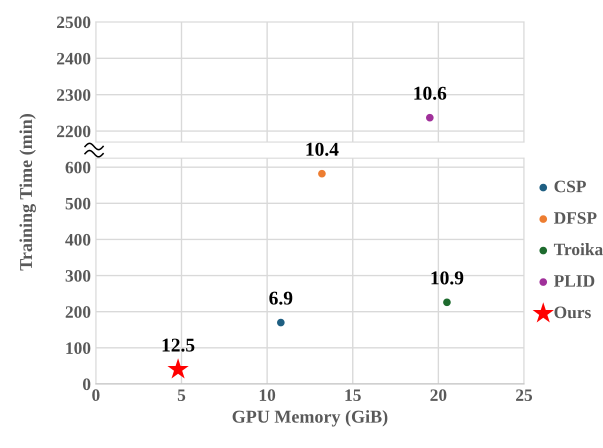 The image size is (603, 448). Describe the element at coordinates (574, 281) in the screenshot. I see `legend-label: PLID` at that location.